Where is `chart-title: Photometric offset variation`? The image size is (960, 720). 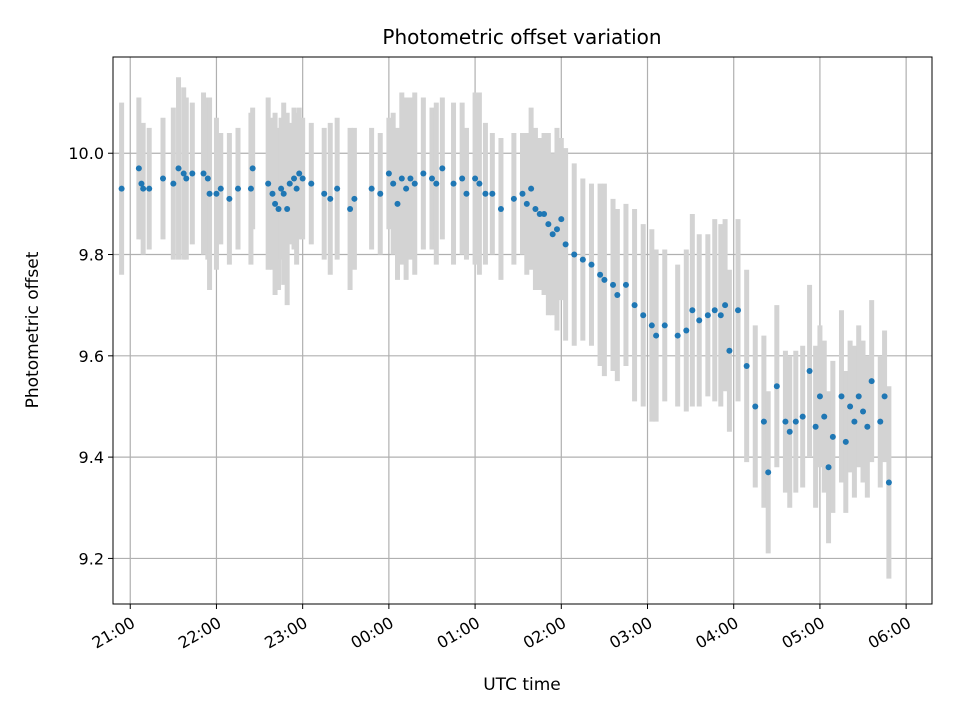 chart-title: Photometric offset variation is located at coordinates (521, 37).